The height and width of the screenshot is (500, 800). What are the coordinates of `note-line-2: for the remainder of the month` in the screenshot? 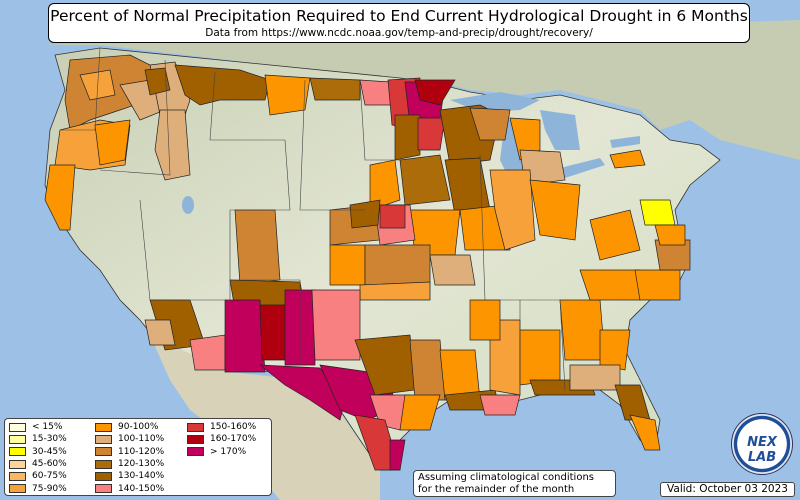 It's located at (496, 489).